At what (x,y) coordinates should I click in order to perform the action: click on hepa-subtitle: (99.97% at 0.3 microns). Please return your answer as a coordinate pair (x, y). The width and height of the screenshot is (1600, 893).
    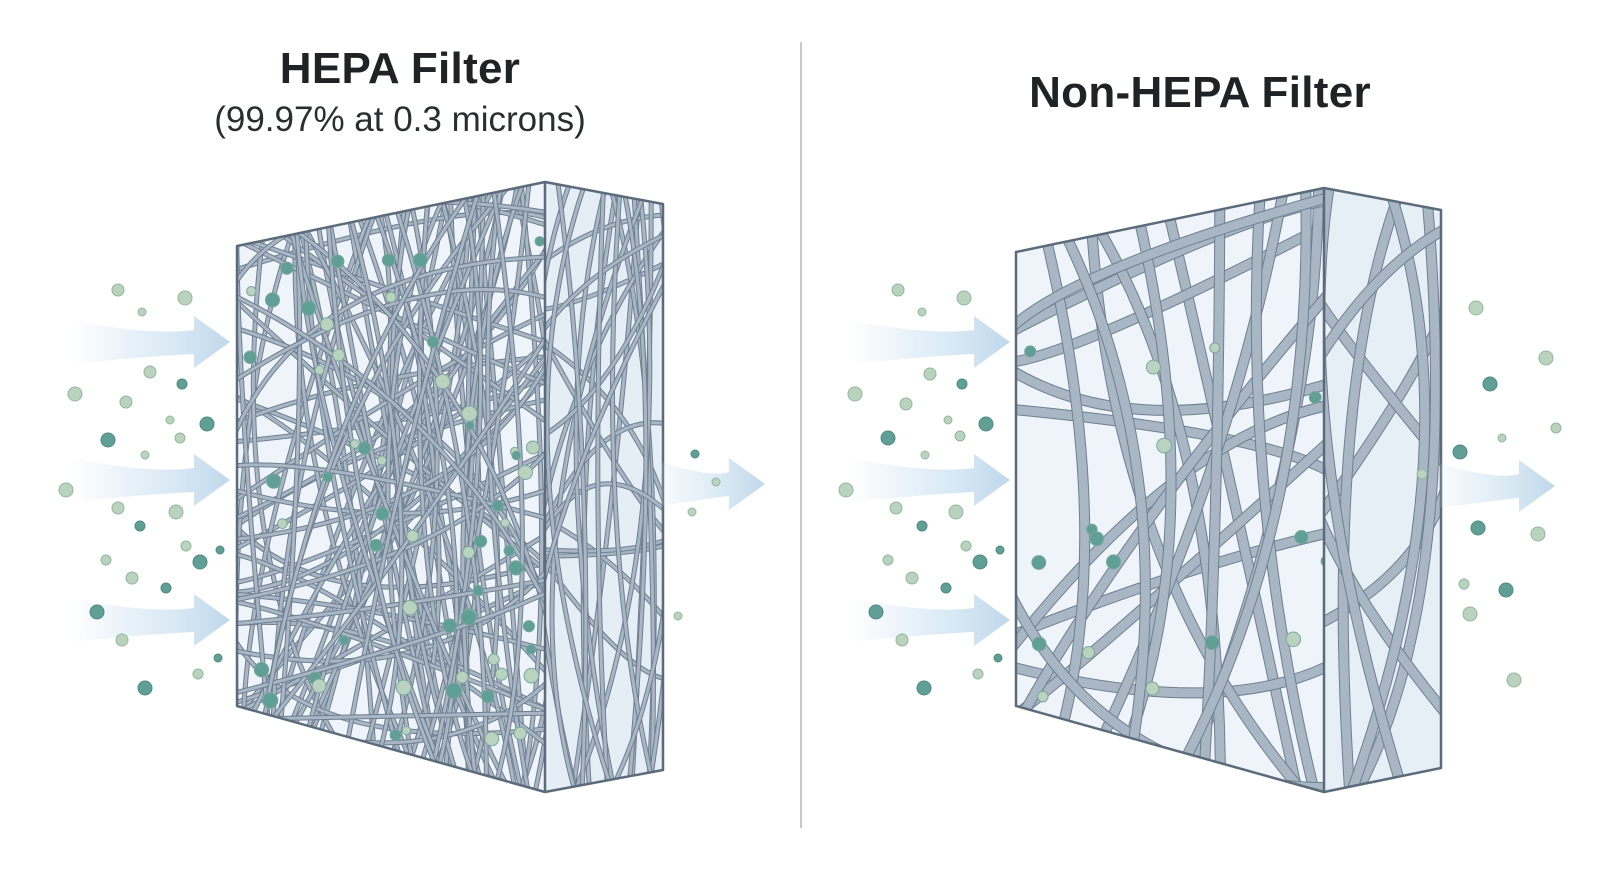
    Looking at the image, I should click on (400, 119).